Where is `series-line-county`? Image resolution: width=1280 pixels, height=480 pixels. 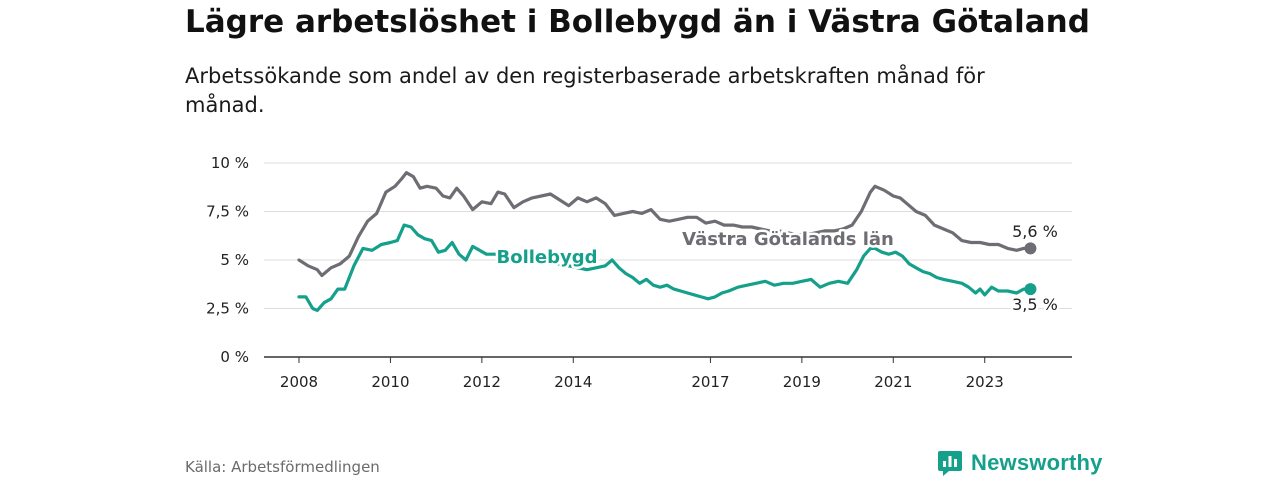 series-line-county is located at coordinates (664, 224).